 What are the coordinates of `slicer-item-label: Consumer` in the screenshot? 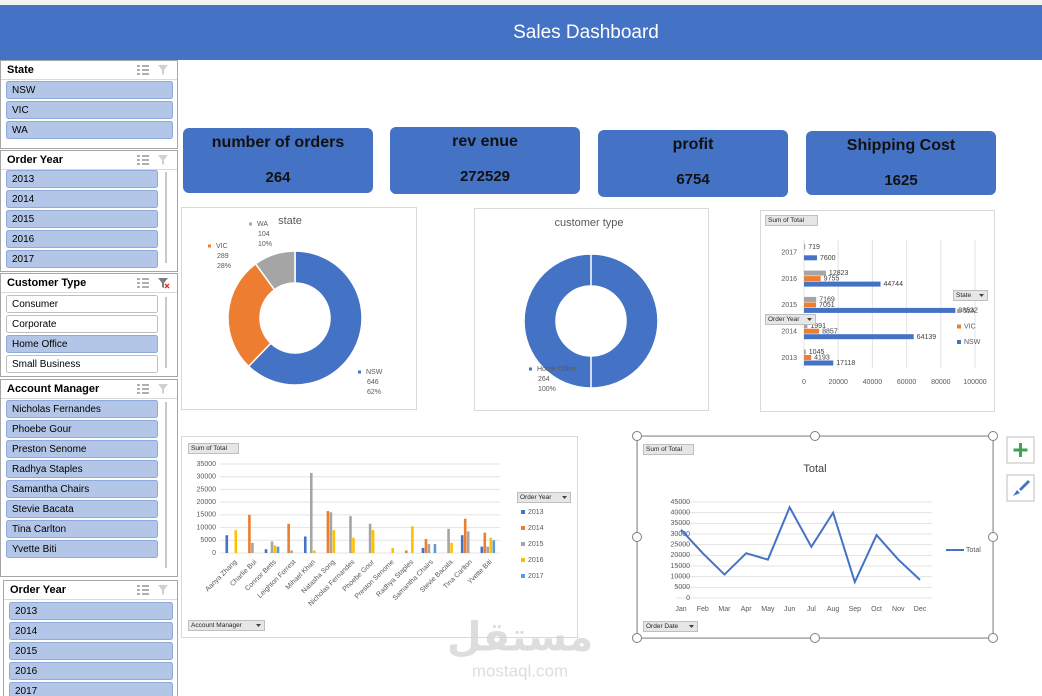 It's located at (35, 304).